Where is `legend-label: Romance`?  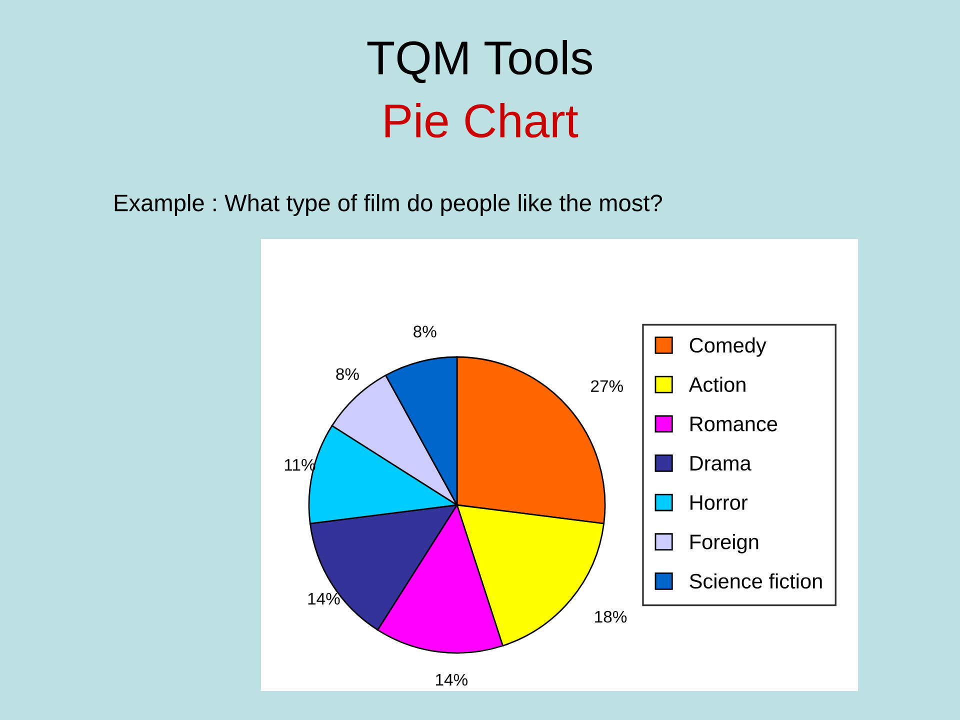 legend-label: Romance is located at coordinates (734, 424).